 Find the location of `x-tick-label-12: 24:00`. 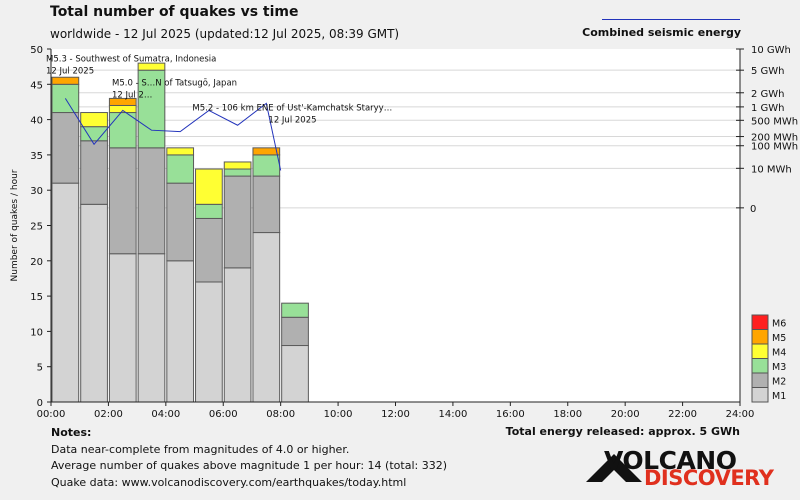

x-tick-label-12: 24:00 is located at coordinates (740, 414).